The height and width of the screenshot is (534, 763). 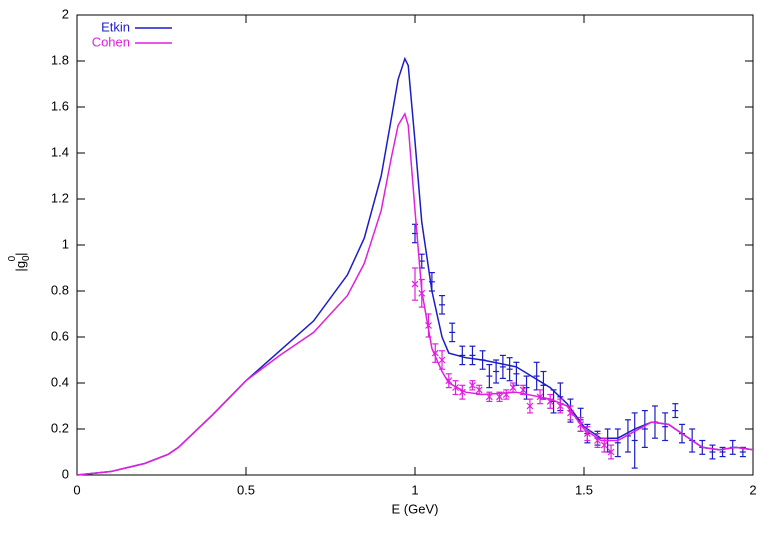 What do you see at coordinates (415, 508) in the screenshot?
I see `x-axis-label: E (GeV)` at bounding box center [415, 508].